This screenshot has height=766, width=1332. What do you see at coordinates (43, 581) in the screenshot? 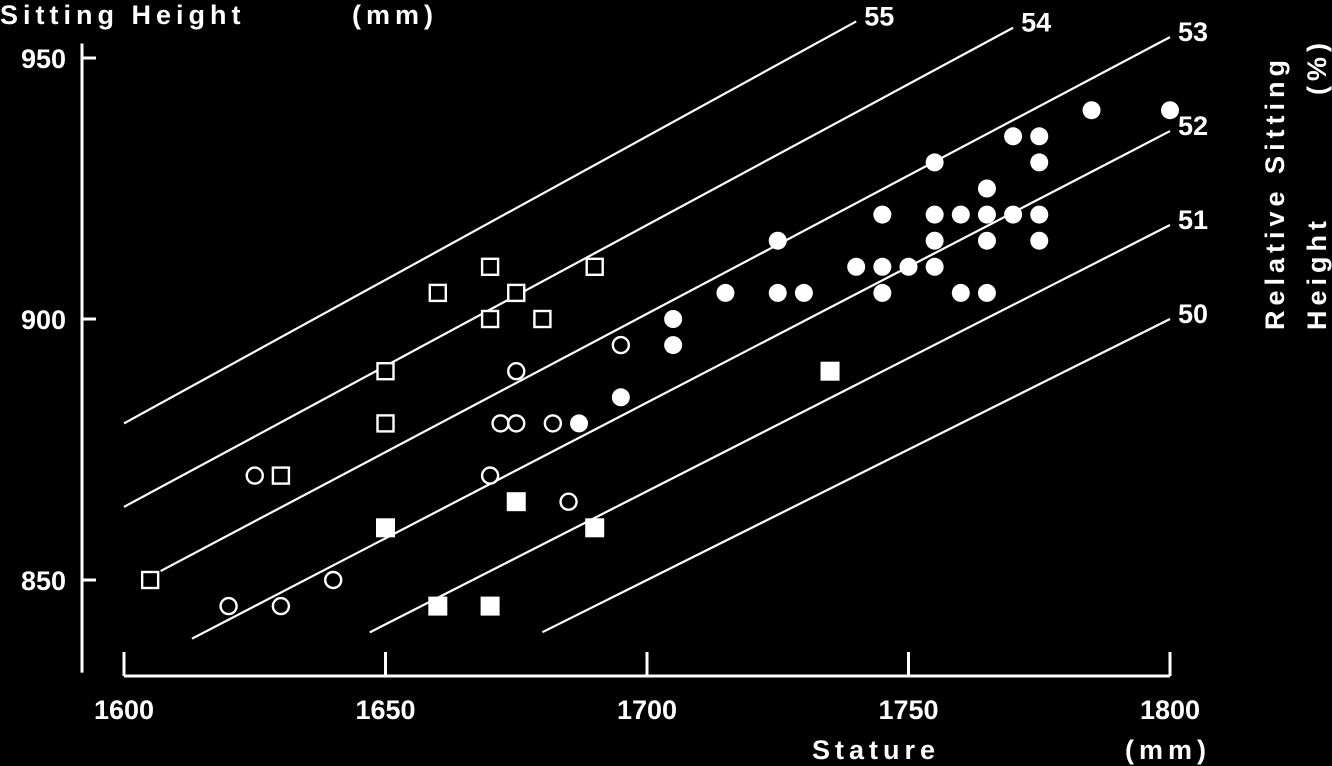
I see `y-tick-label: 850` at bounding box center [43, 581].